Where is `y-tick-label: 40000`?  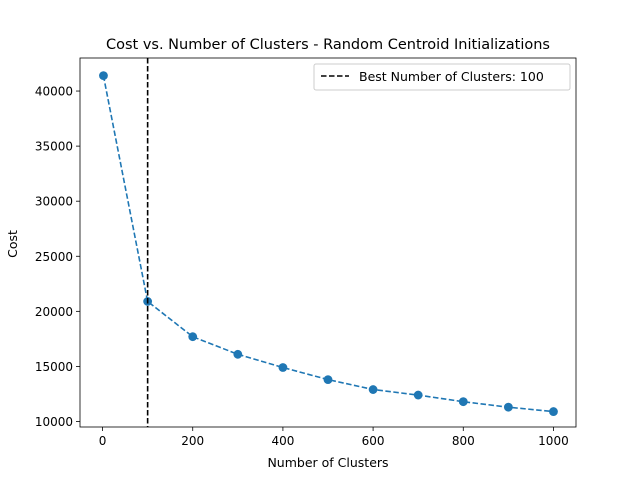
y-tick-label: 40000 is located at coordinates (54, 92).